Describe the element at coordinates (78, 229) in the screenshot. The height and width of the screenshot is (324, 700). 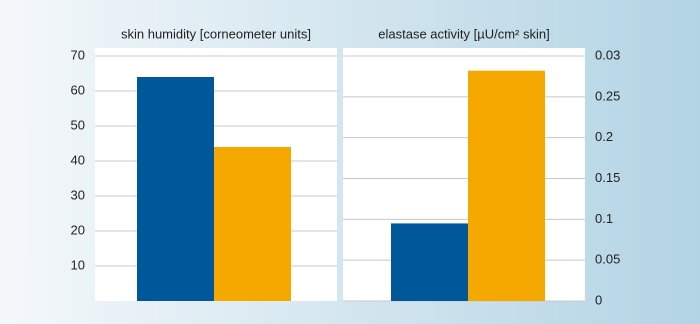
I see `y-tick-label: 20` at that location.